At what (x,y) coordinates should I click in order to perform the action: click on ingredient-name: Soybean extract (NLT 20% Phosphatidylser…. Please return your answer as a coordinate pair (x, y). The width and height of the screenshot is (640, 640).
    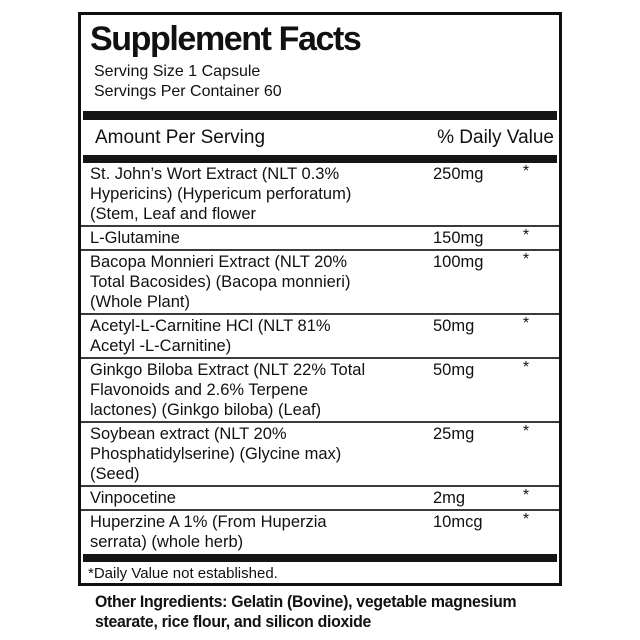
    Looking at the image, I should click on (216, 454).